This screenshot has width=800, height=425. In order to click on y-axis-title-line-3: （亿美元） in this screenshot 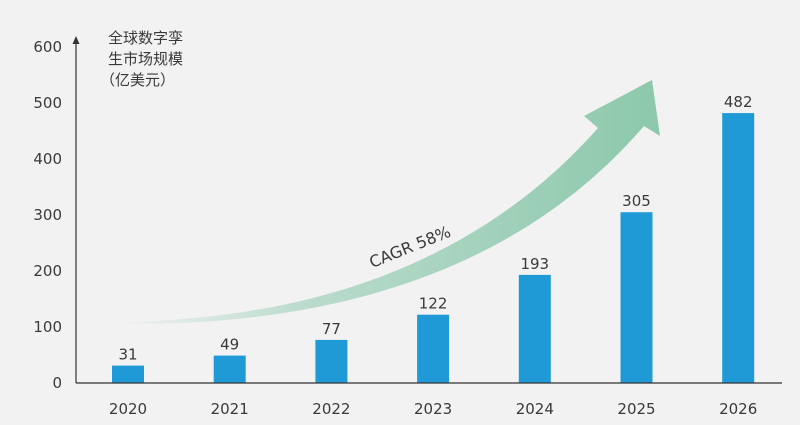, I will do `click(137, 80)`.